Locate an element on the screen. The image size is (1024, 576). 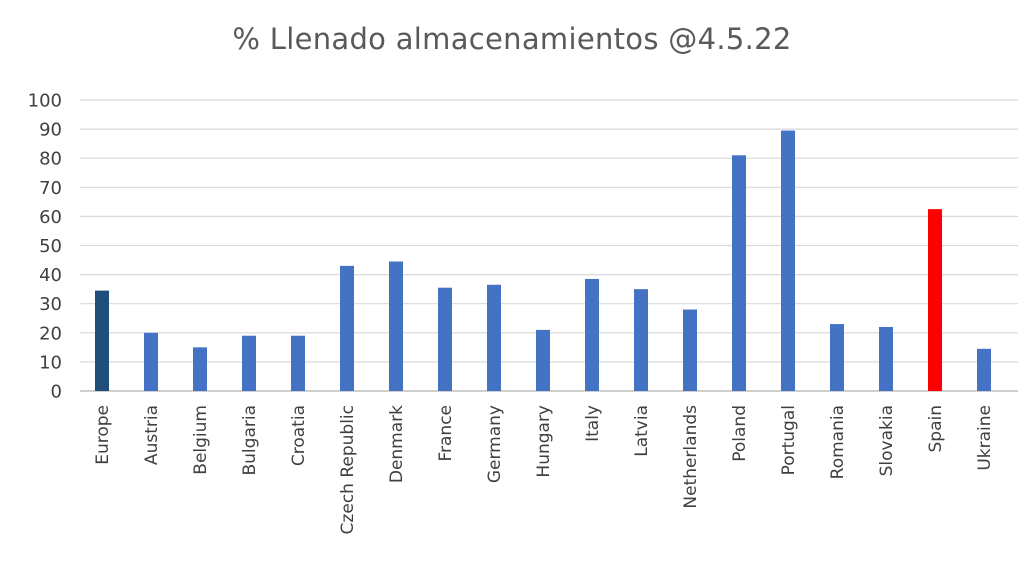
y-tick-label: 0 is located at coordinates (56, 392).